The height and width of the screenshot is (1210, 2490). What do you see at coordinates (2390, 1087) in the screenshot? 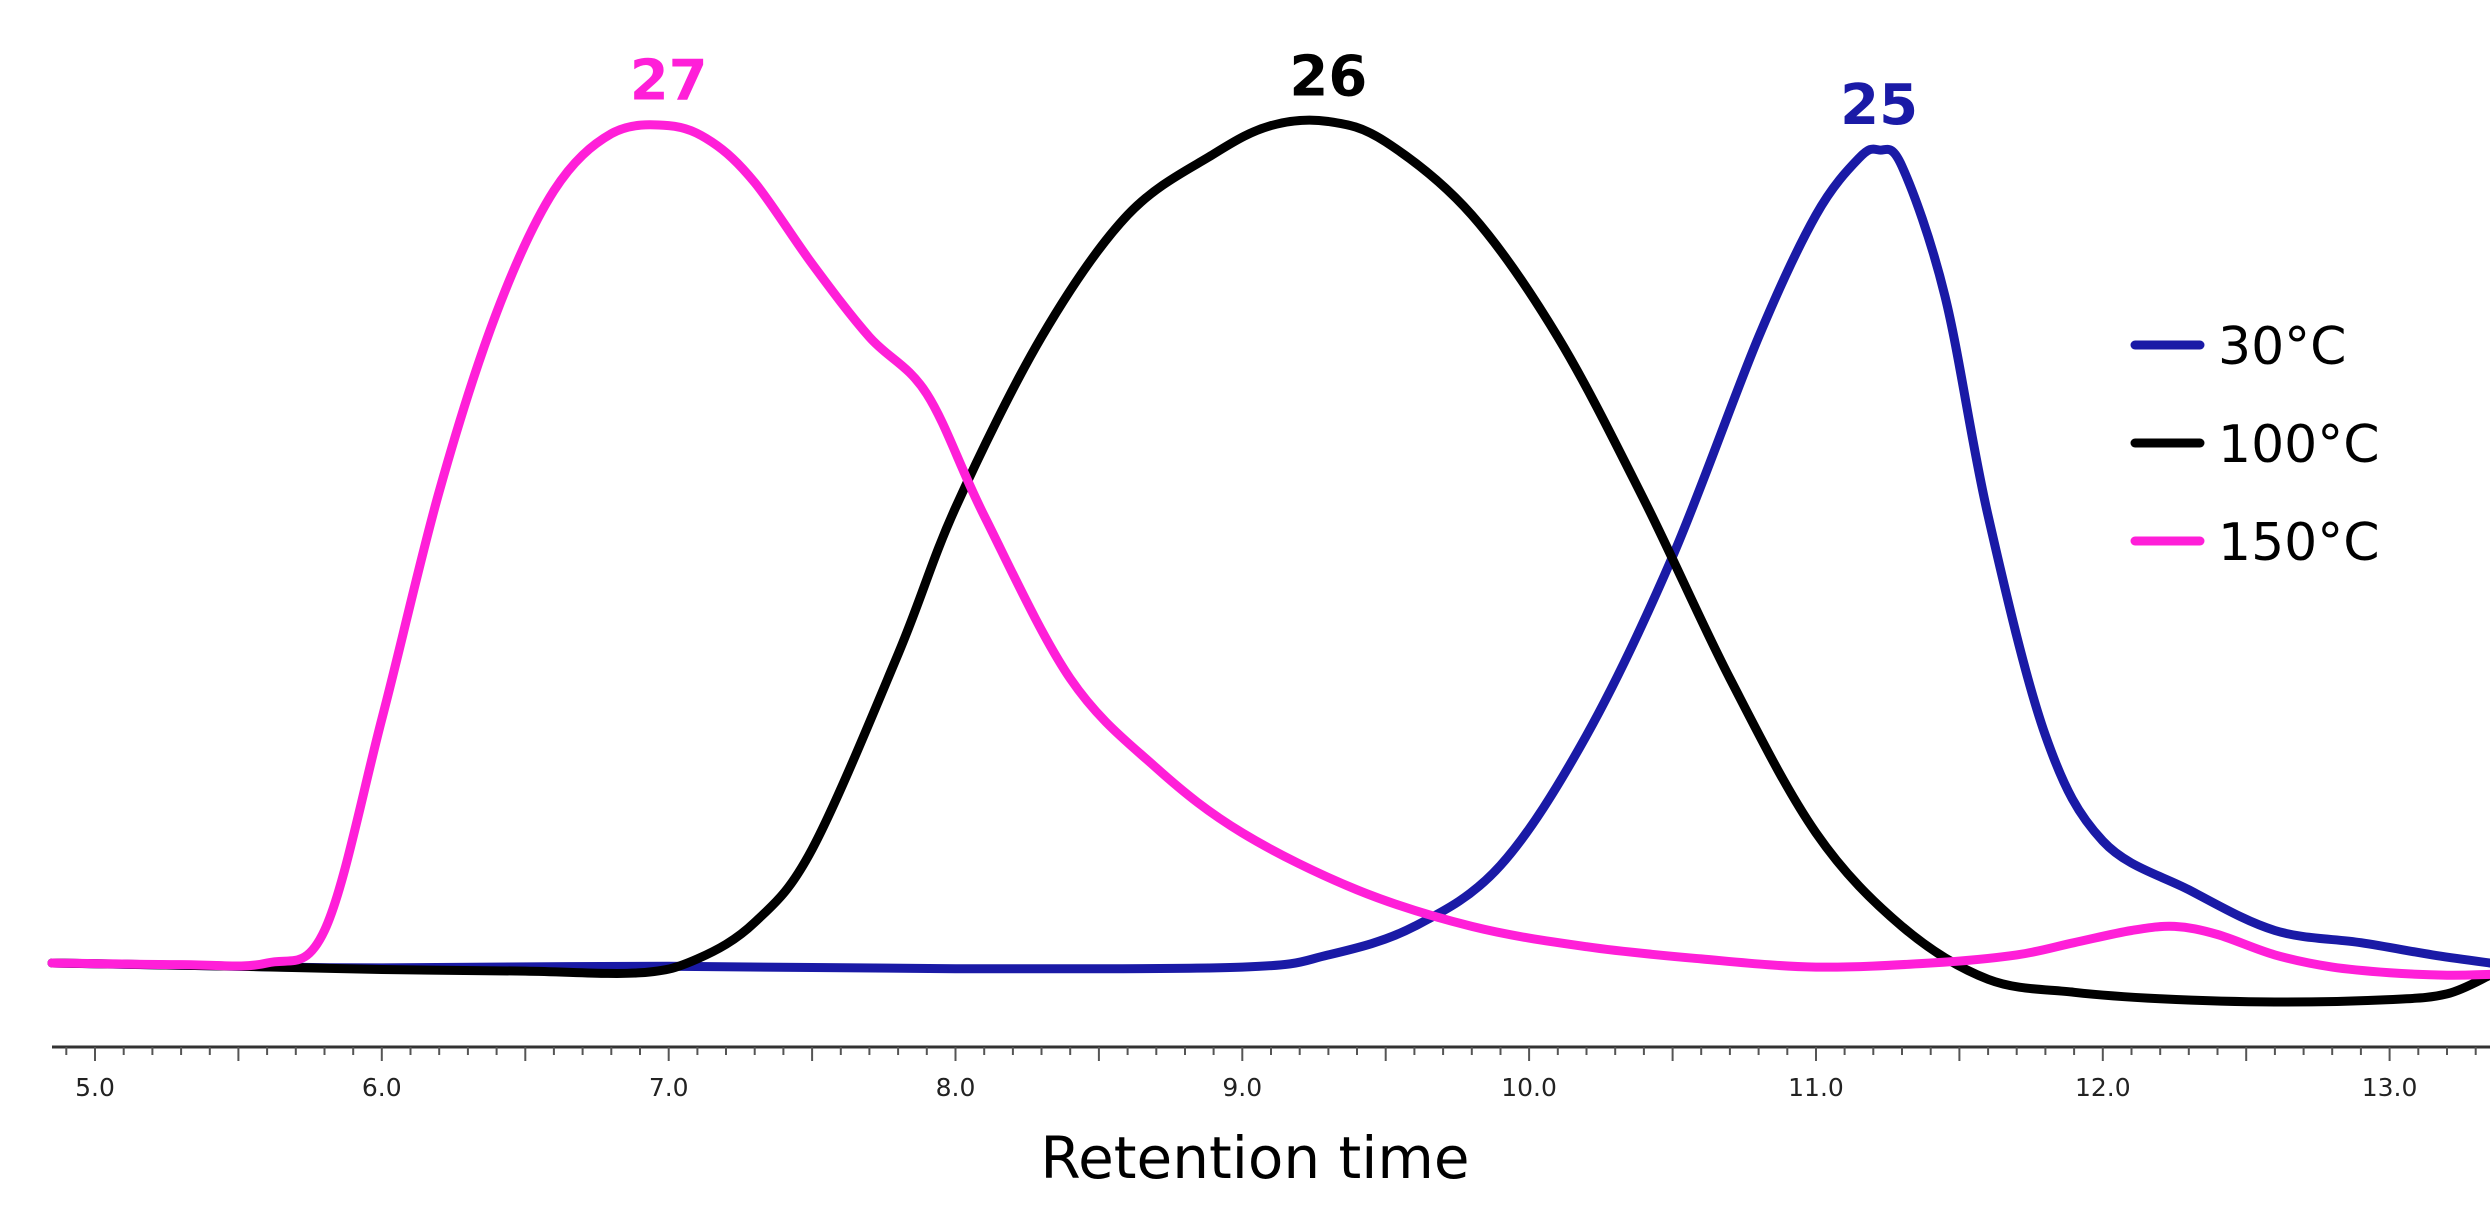
I see `x-tick-label: 13.0` at bounding box center [2390, 1087].